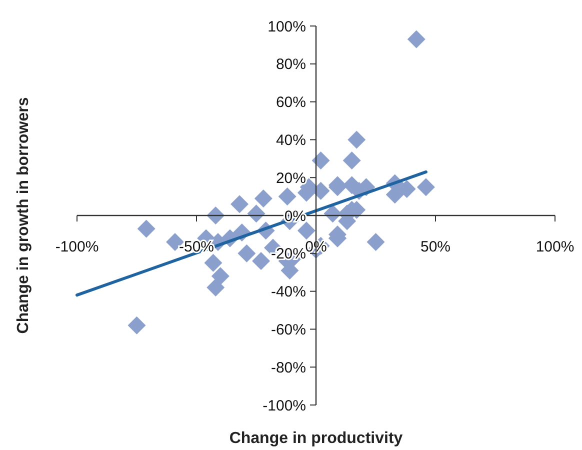 This screenshot has height=450, width=582. What do you see at coordinates (284, 405) in the screenshot?
I see `y-tick-label: -100%` at bounding box center [284, 405].